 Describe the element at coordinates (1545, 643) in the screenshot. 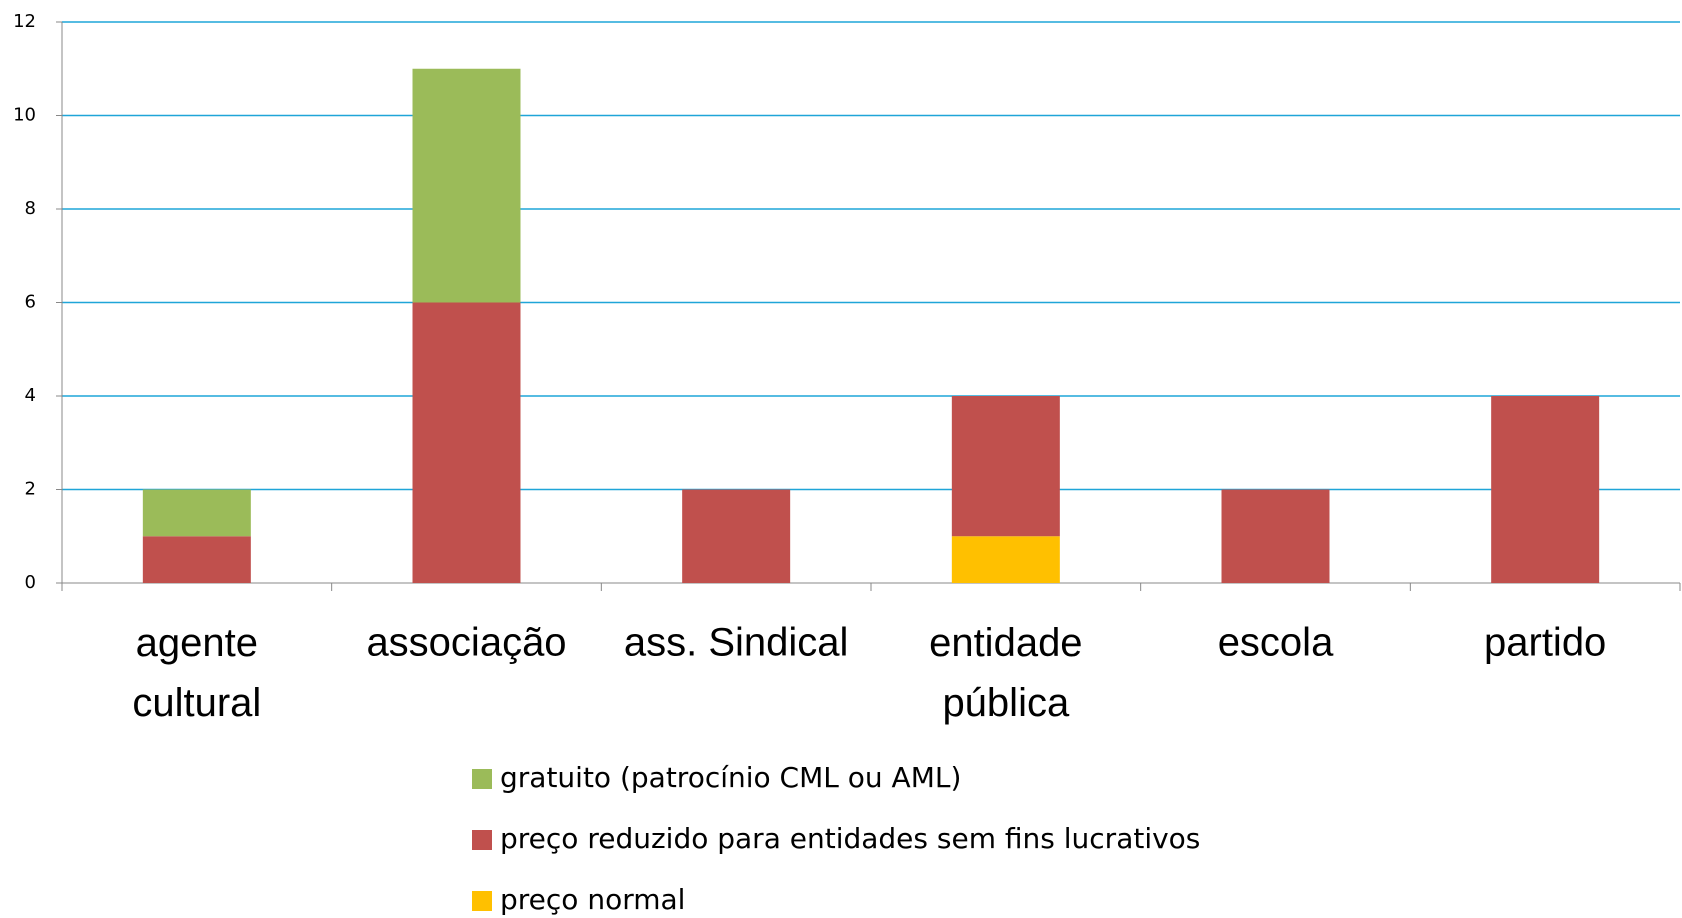

I see `x-tick-label: partido` at that location.